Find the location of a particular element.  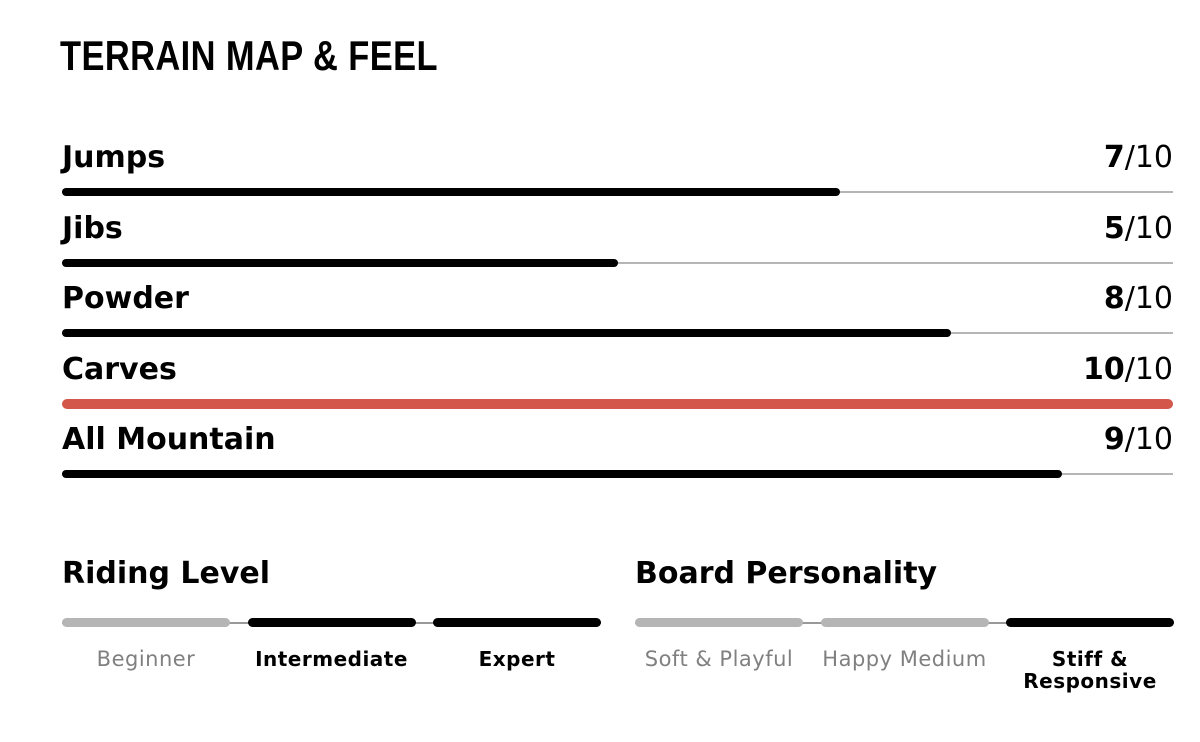

rating-score: 10/10 is located at coordinates (1128, 370).